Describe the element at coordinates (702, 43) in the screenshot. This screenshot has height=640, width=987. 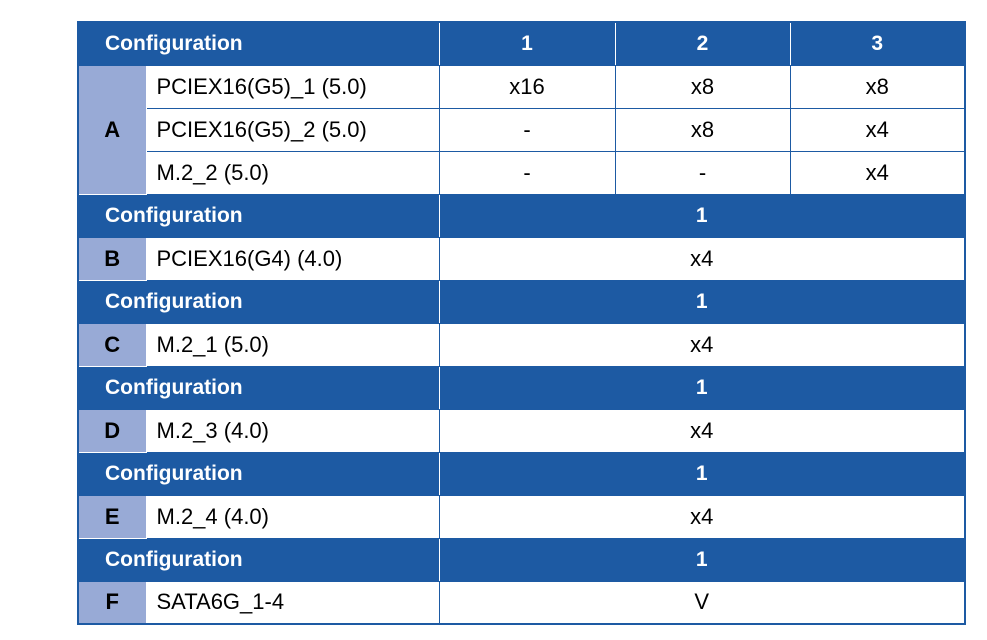
I see `config-number: 2` at that location.